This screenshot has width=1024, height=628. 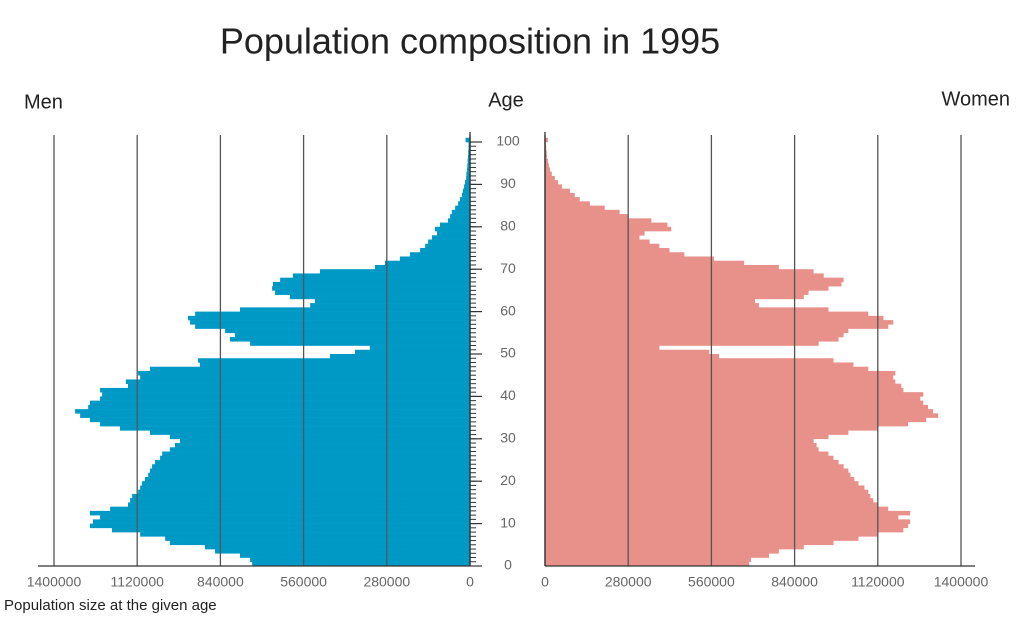 What do you see at coordinates (470, 582) in the screenshot?
I see `x-tick-label: 0` at bounding box center [470, 582].